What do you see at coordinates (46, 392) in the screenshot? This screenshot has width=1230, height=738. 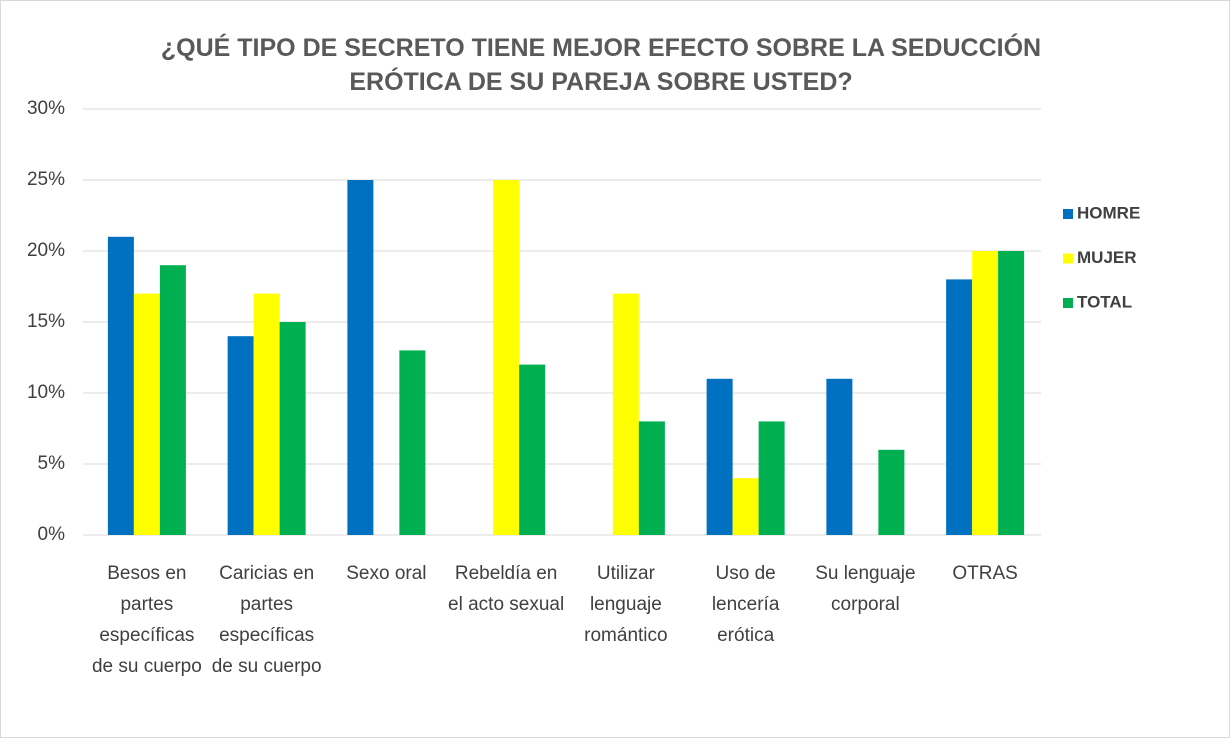 I see `y-tick-label: 10%` at bounding box center [46, 392].